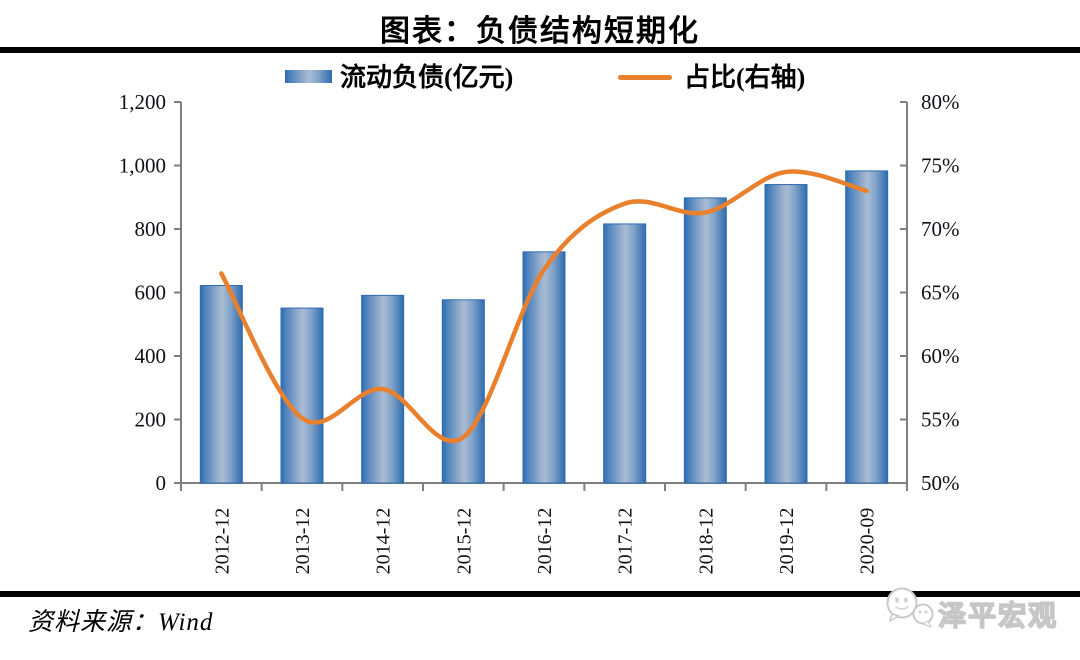 The width and height of the screenshot is (1080, 660). Describe the element at coordinates (540, 50) in the screenshot. I see `top-divider` at that location.